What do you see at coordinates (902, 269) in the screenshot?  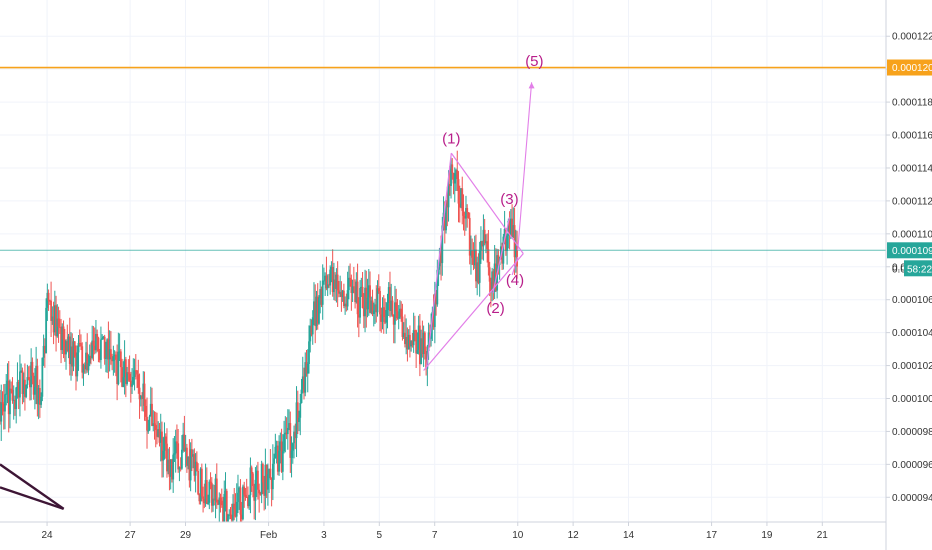 I see `countdown-prefix: 0.00` at bounding box center [902, 269].